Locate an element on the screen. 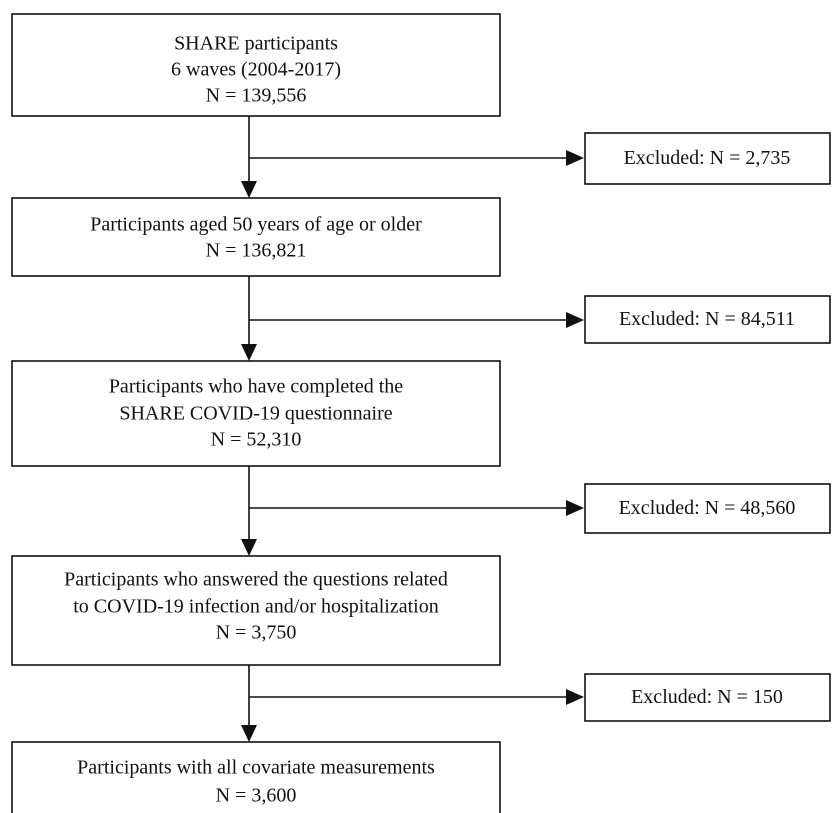 The width and height of the screenshot is (835, 813). exclusion-text: Excluded: N = 150 is located at coordinates (707, 697).